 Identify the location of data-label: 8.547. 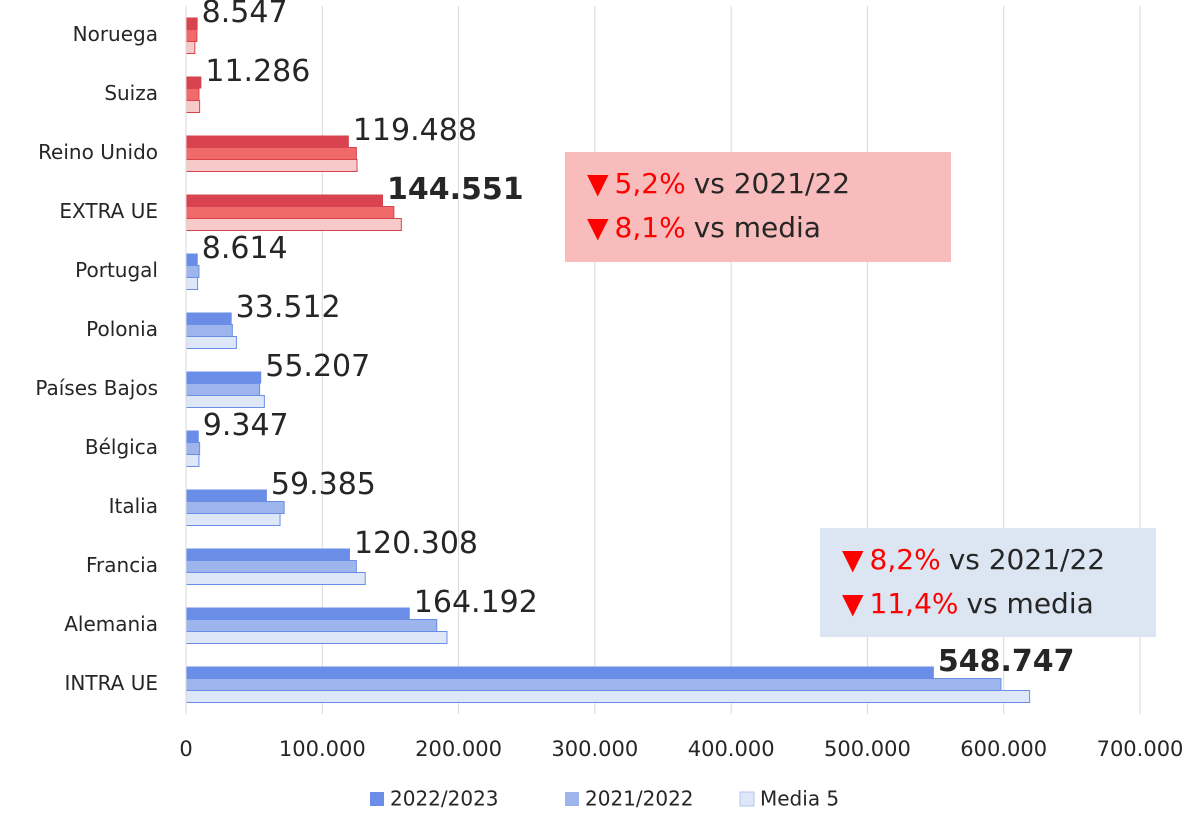
(245, 15).